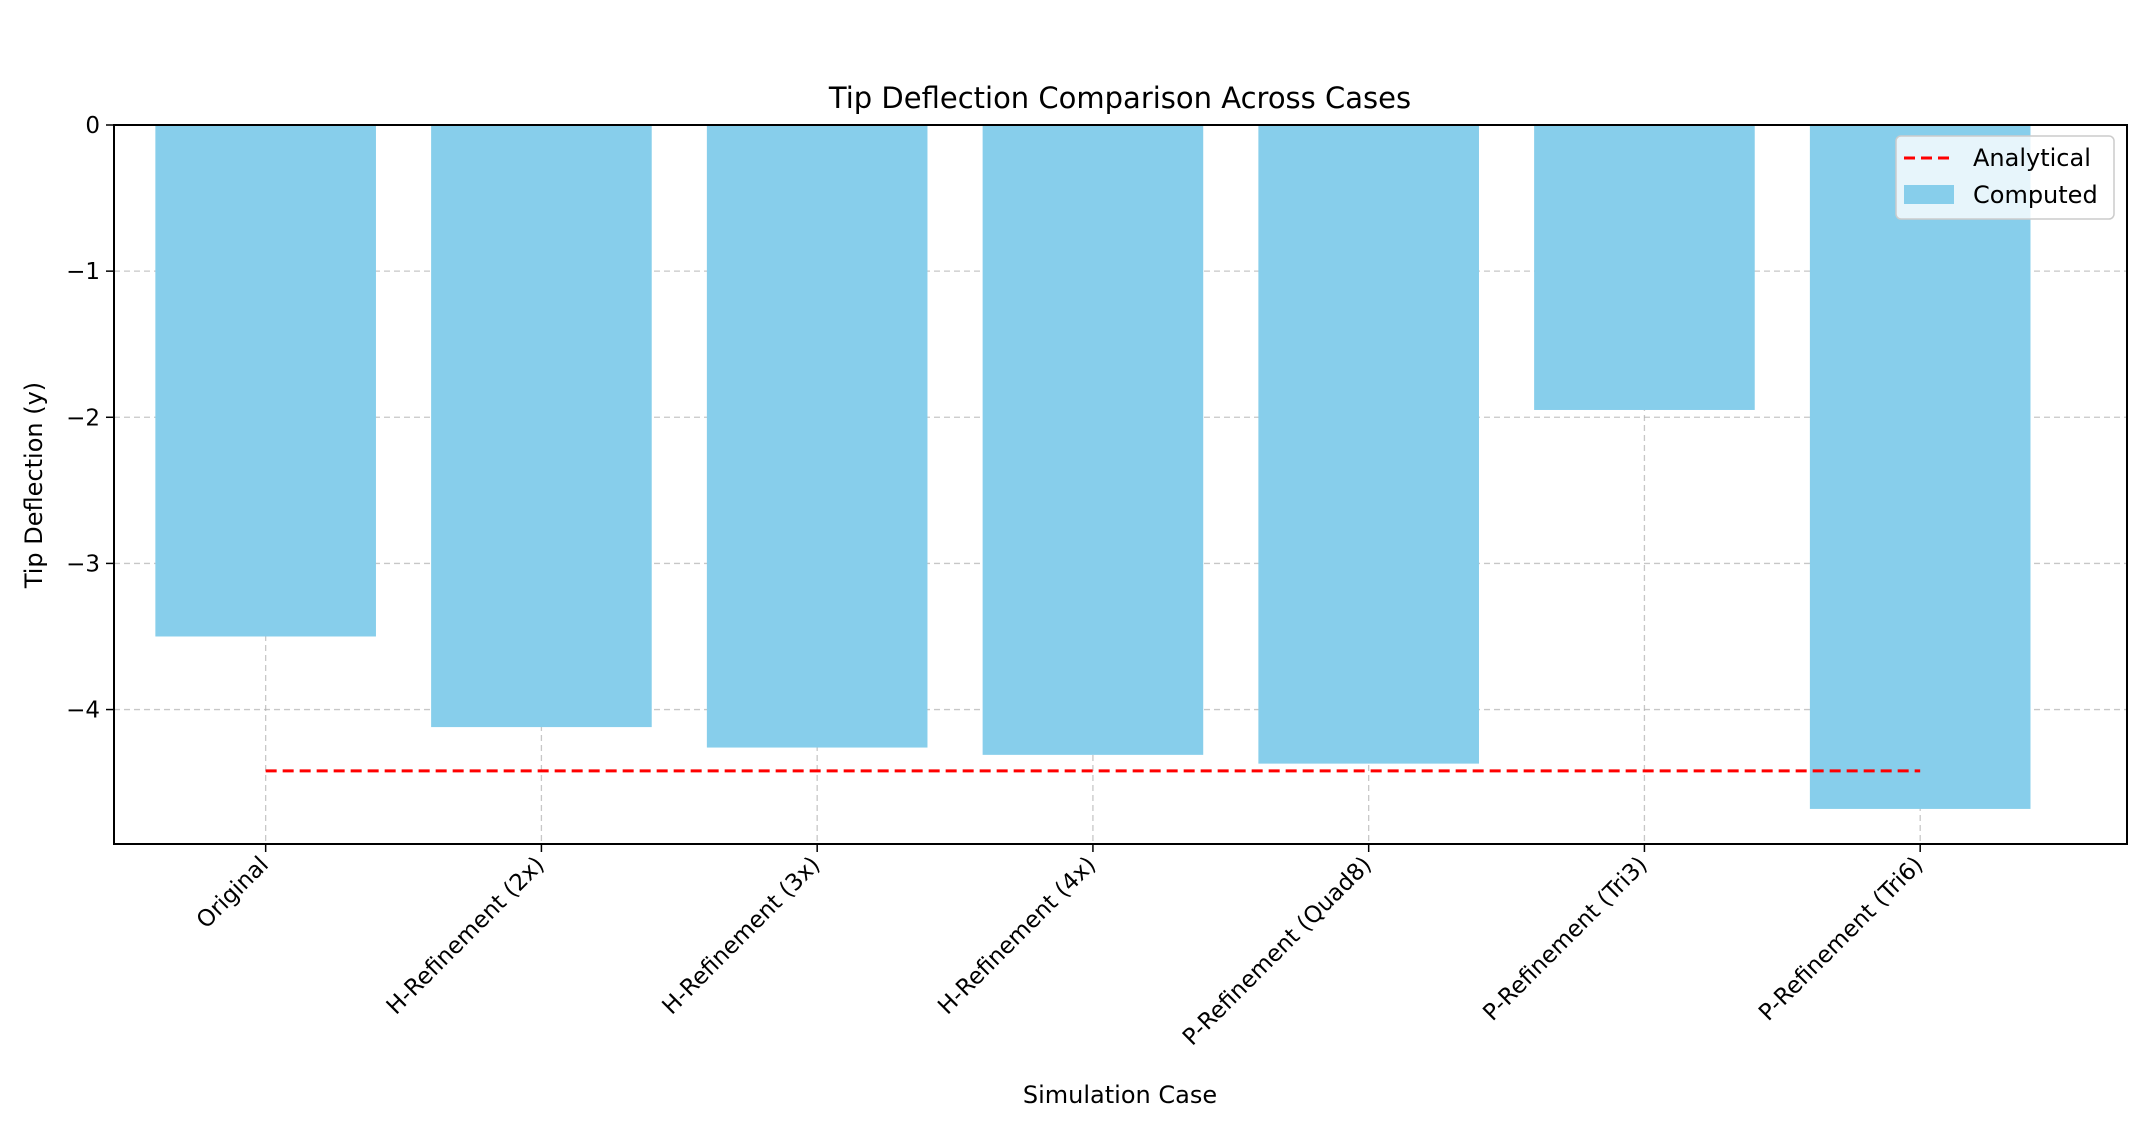  Describe the element at coordinates (2032, 158) in the screenshot. I see `legend-analytical-label: Analytical` at that location.